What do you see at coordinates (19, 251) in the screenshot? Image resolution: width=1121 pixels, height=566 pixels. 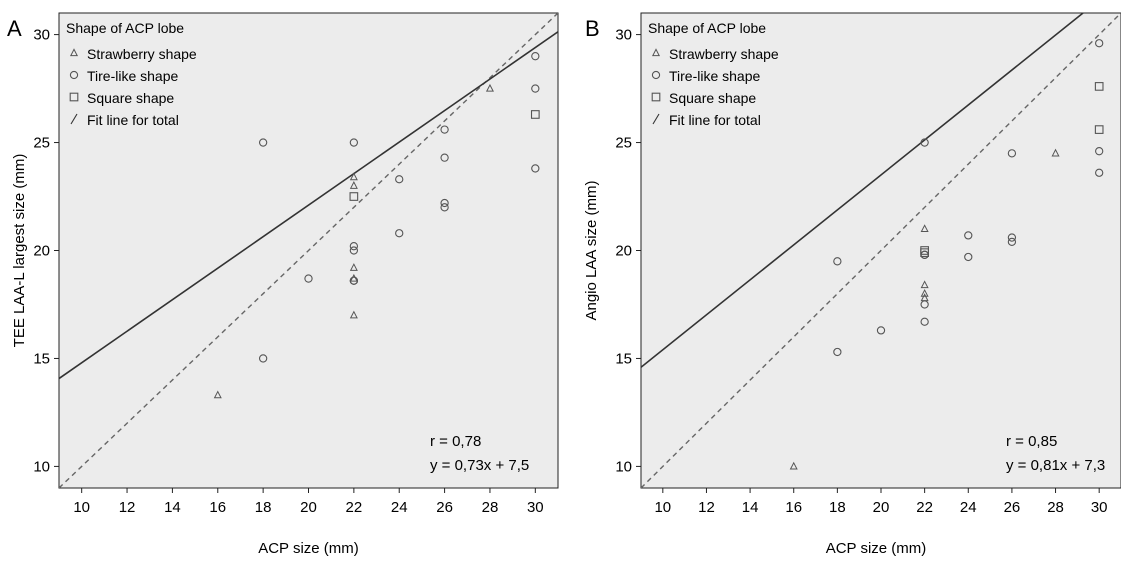 I see `y-axis-label: TEE LAA-L largest size (mm)` at bounding box center [19, 251].